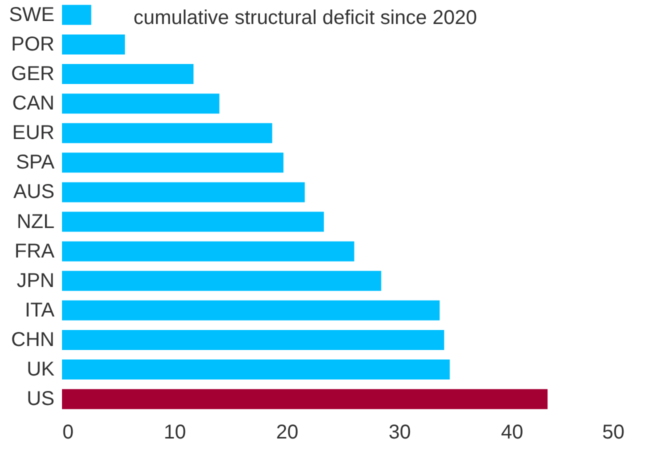  Describe the element at coordinates (32, 44) in the screenshot. I see `y-tick-label: POR` at that location.